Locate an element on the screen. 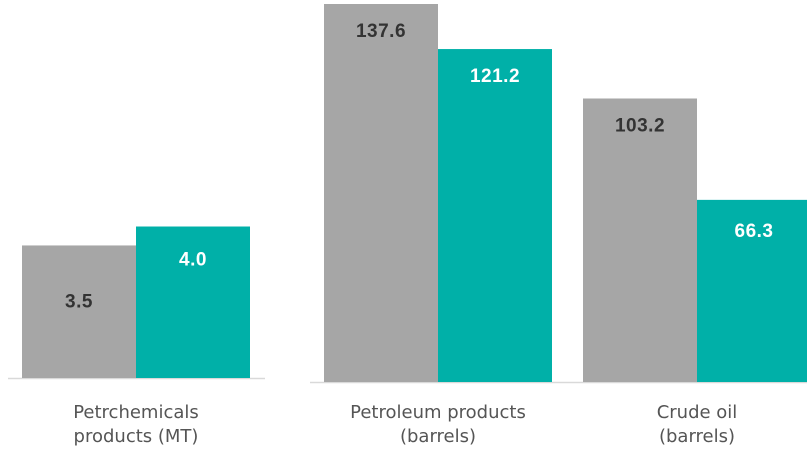  data-label-series-1-cat-0: 4.0 is located at coordinates (193, 260).